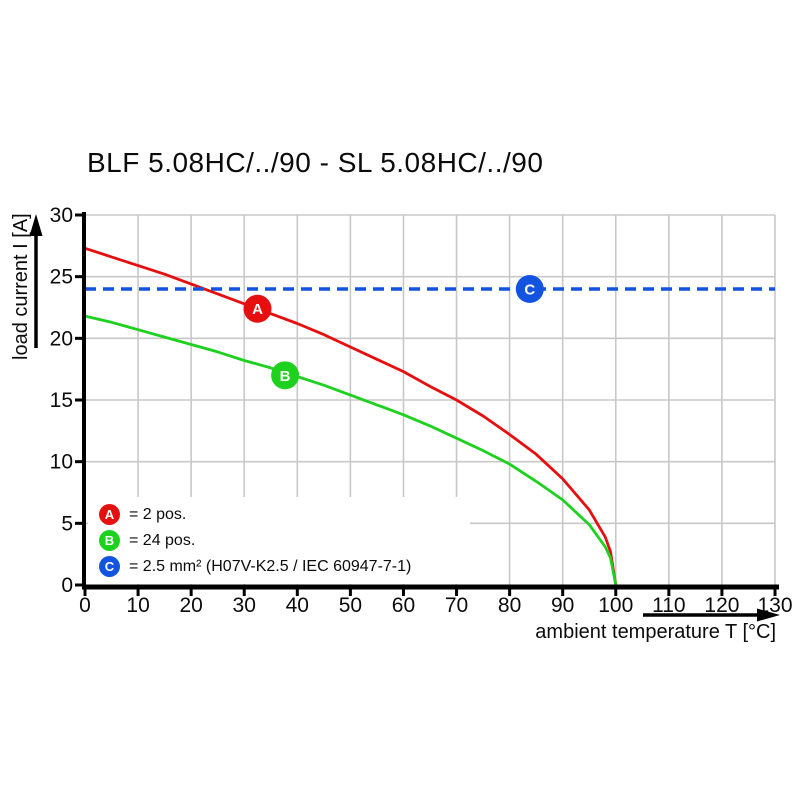 The width and height of the screenshot is (800, 800). What do you see at coordinates (190, 605) in the screenshot?
I see `x-tick-label-20: 20` at bounding box center [190, 605].